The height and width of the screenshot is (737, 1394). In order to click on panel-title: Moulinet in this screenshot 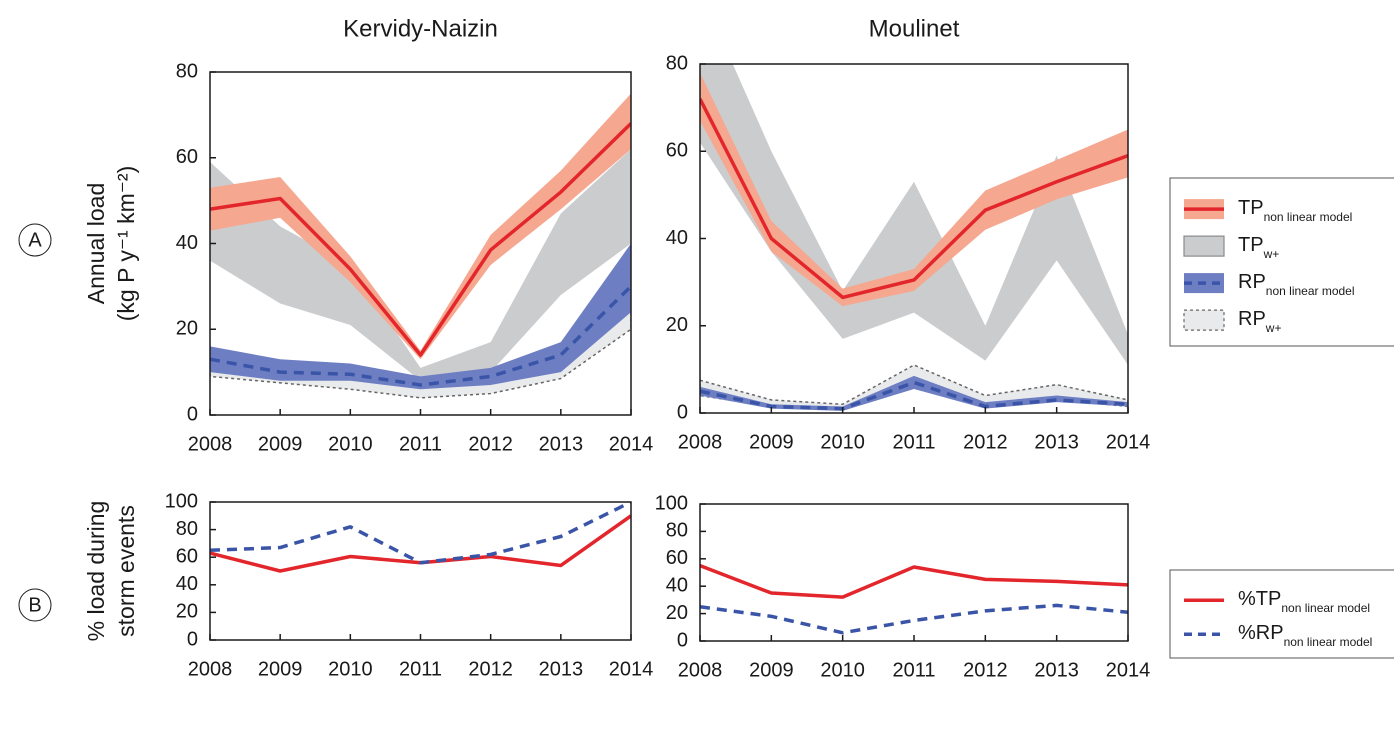, I will do `click(914, 28)`.